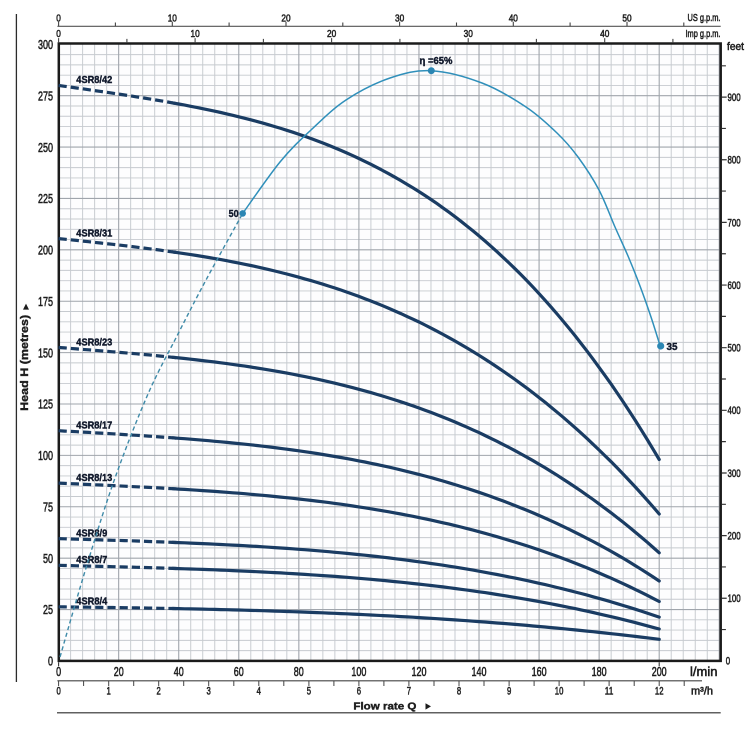  What do you see at coordinates (384, 707) in the screenshot?
I see `svg-text: Flow rate Q` at bounding box center [384, 707].